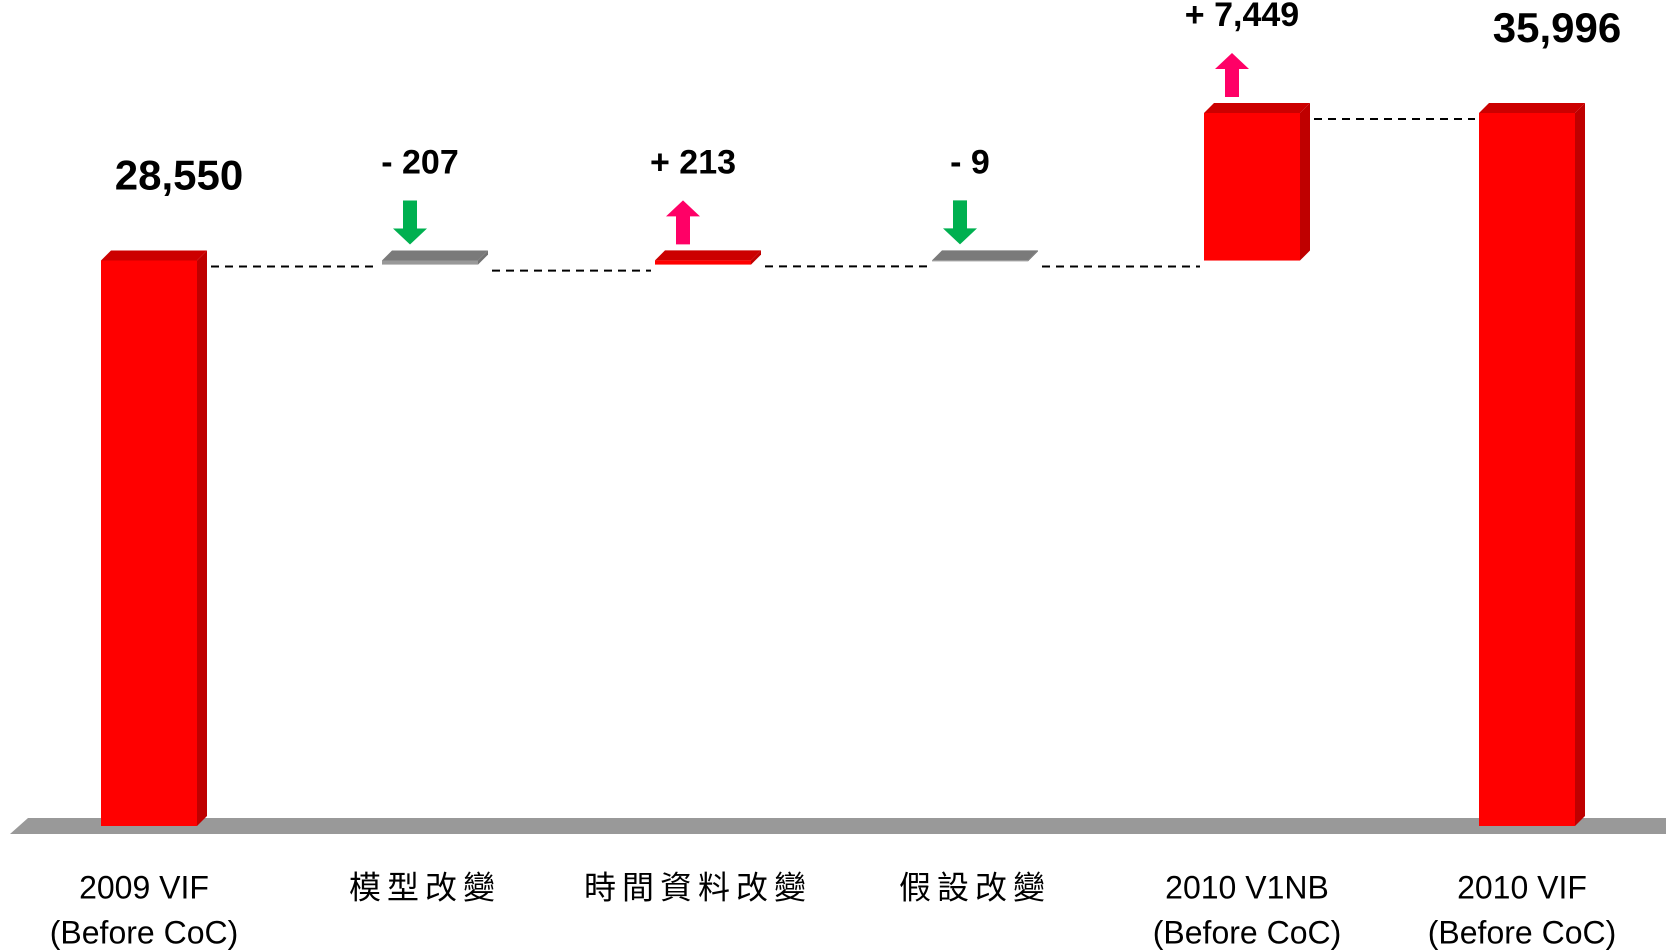 This screenshot has height=952, width=1666. Describe the element at coordinates (179, 175) in the screenshot. I see `value-label: 28,550` at that location.